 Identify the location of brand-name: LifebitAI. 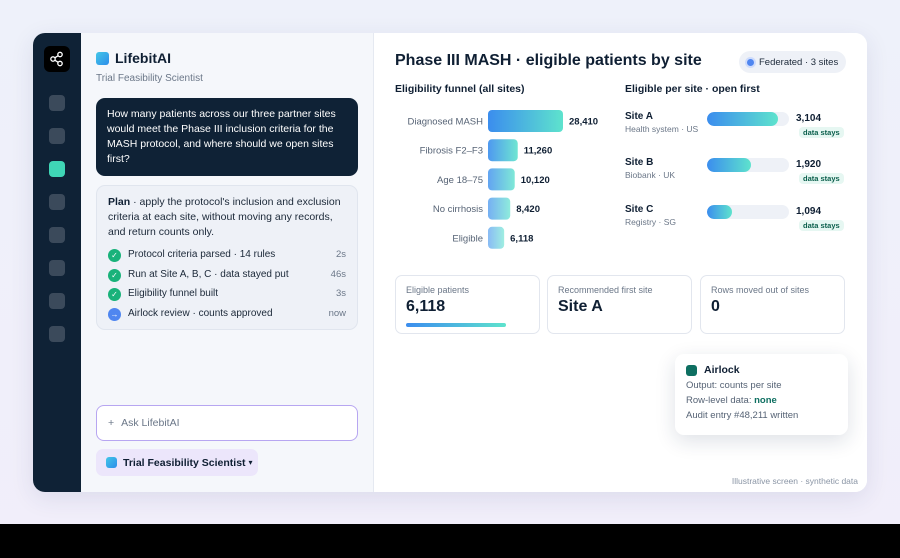
(143, 58).